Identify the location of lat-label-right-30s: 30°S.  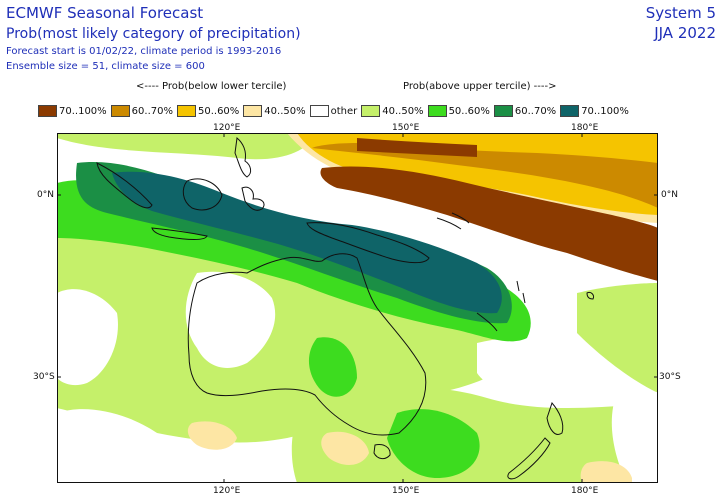
(670, 377).